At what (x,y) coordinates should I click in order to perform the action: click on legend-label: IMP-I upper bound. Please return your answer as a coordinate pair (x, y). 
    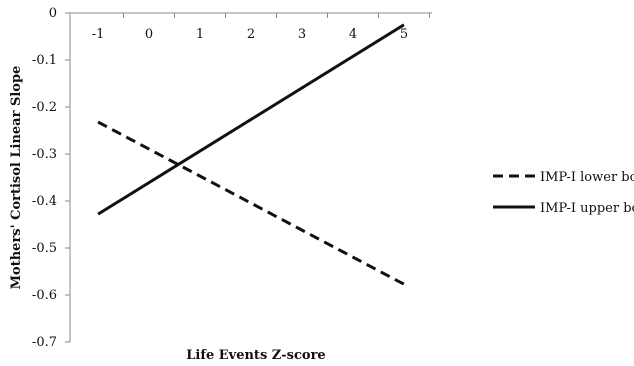
    Looking at the image, I should click on (587, 208).